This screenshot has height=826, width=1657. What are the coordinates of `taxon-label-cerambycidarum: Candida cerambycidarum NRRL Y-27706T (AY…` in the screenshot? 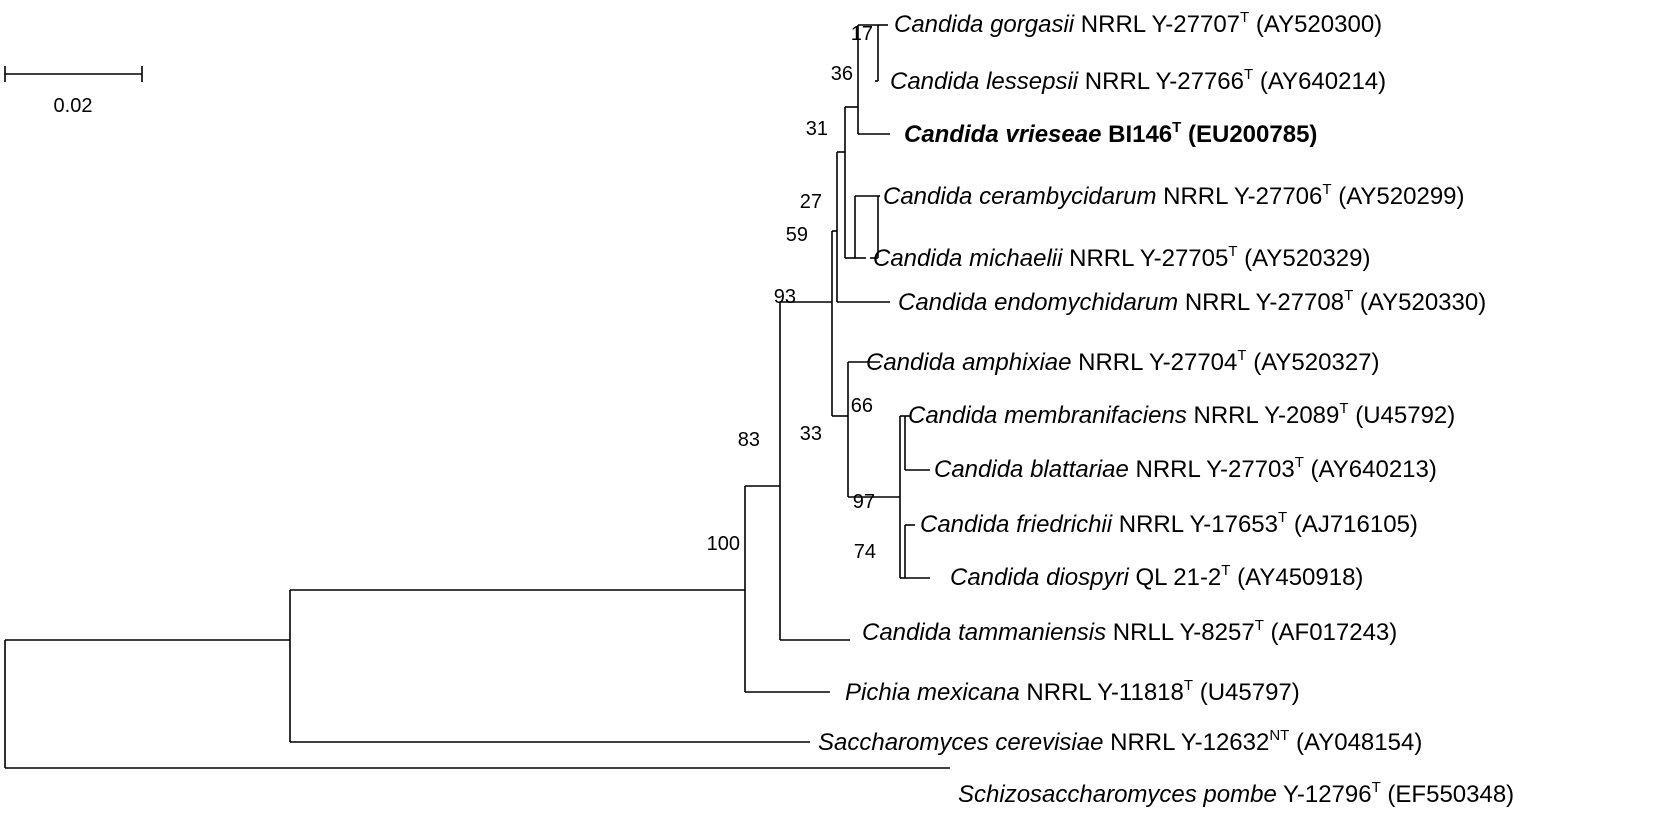 It's located at (1174, 195).